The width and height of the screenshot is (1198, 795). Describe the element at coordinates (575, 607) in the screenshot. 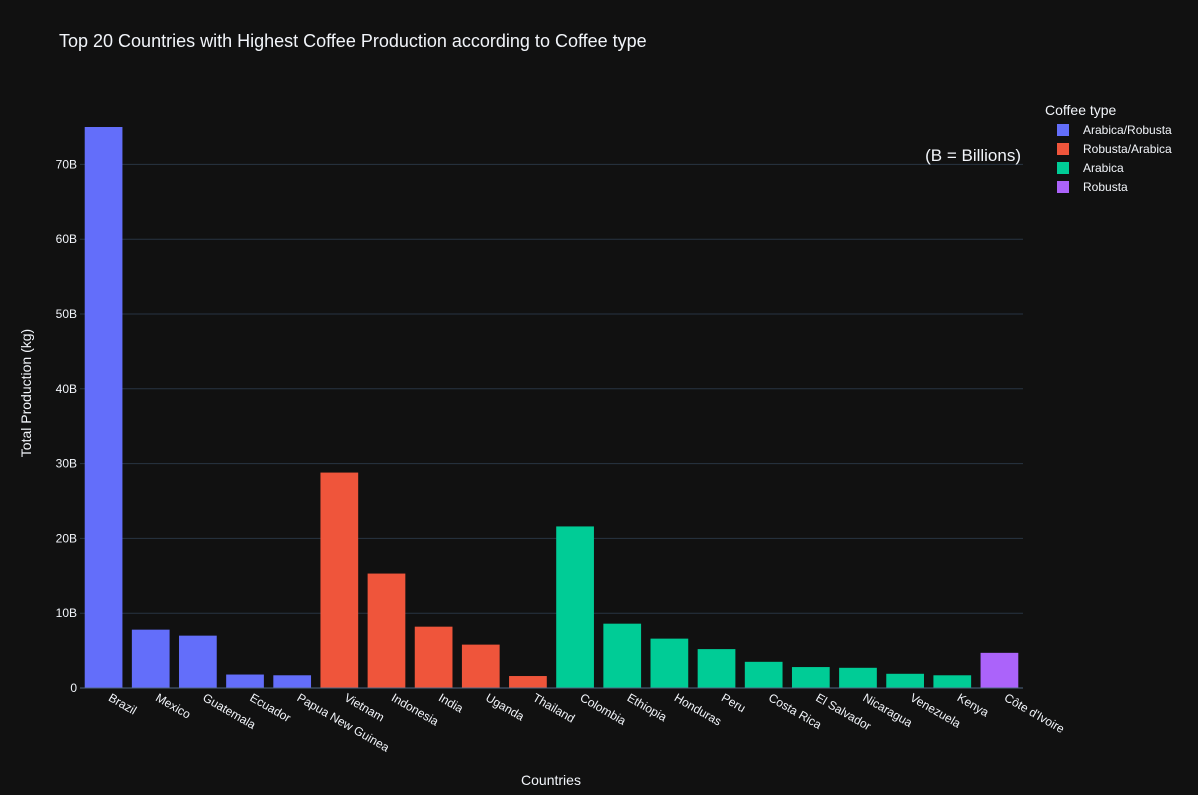

I see `bar-colombia` at that location.